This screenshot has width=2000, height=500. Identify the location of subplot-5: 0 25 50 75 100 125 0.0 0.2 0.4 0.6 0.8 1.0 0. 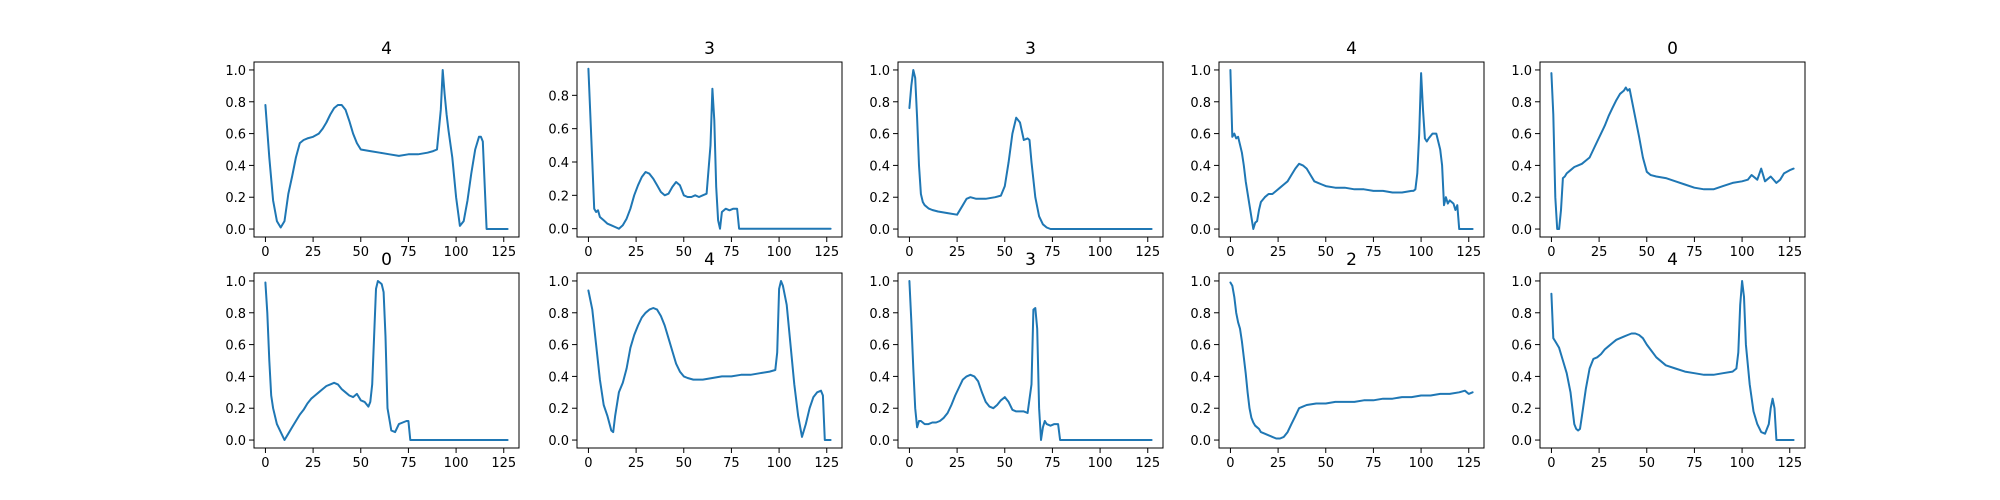
(1658, 149).